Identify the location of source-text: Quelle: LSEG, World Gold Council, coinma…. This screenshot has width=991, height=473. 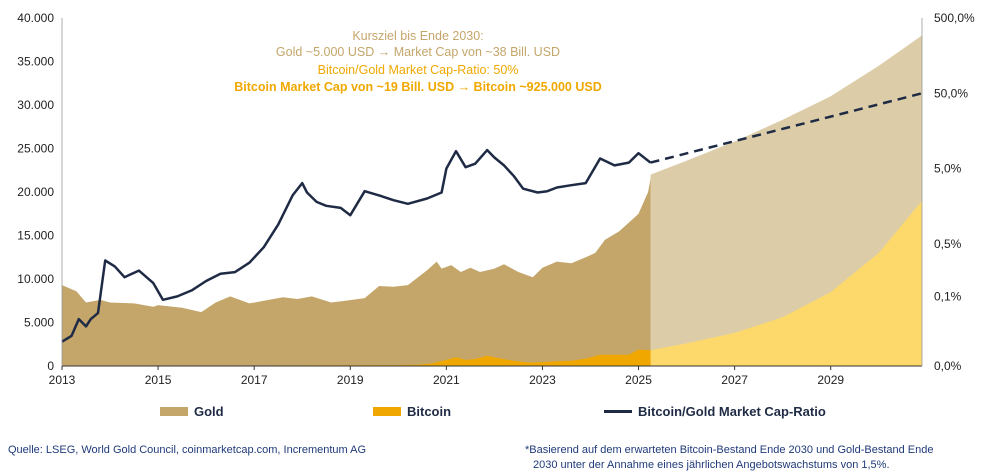
(187, 450).